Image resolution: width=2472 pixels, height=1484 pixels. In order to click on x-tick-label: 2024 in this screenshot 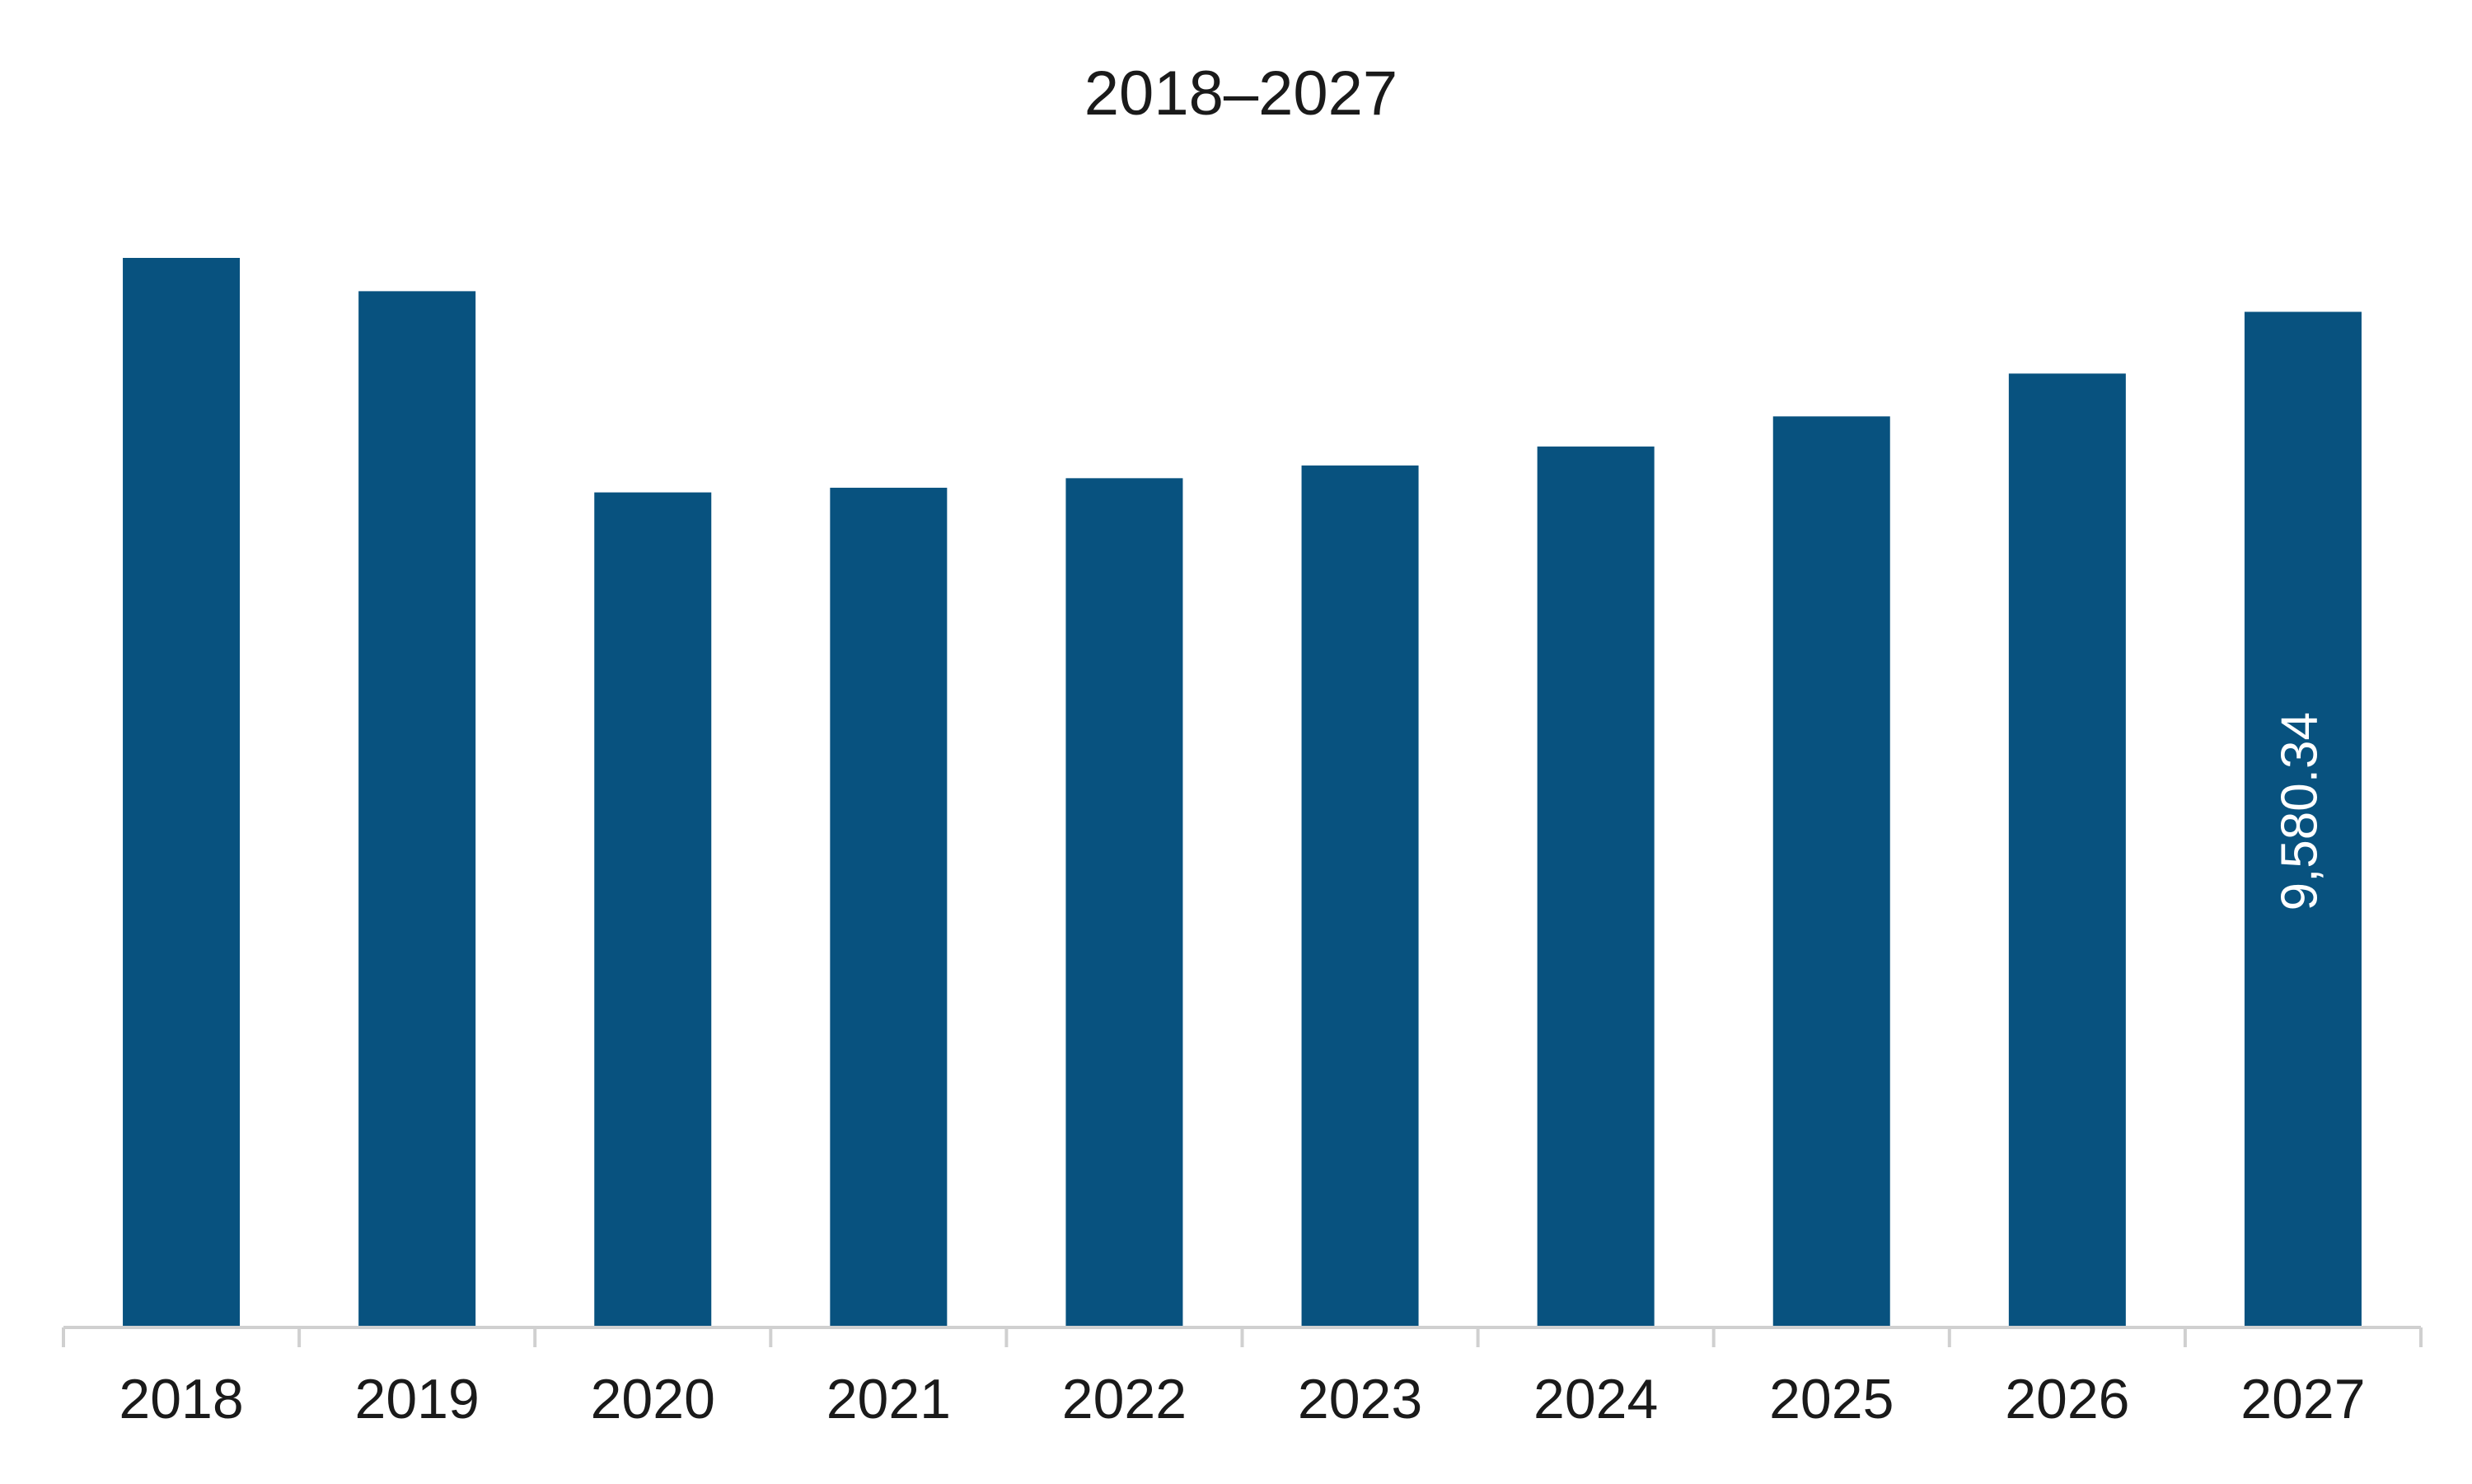, I will do `click(1595, 1399)`.